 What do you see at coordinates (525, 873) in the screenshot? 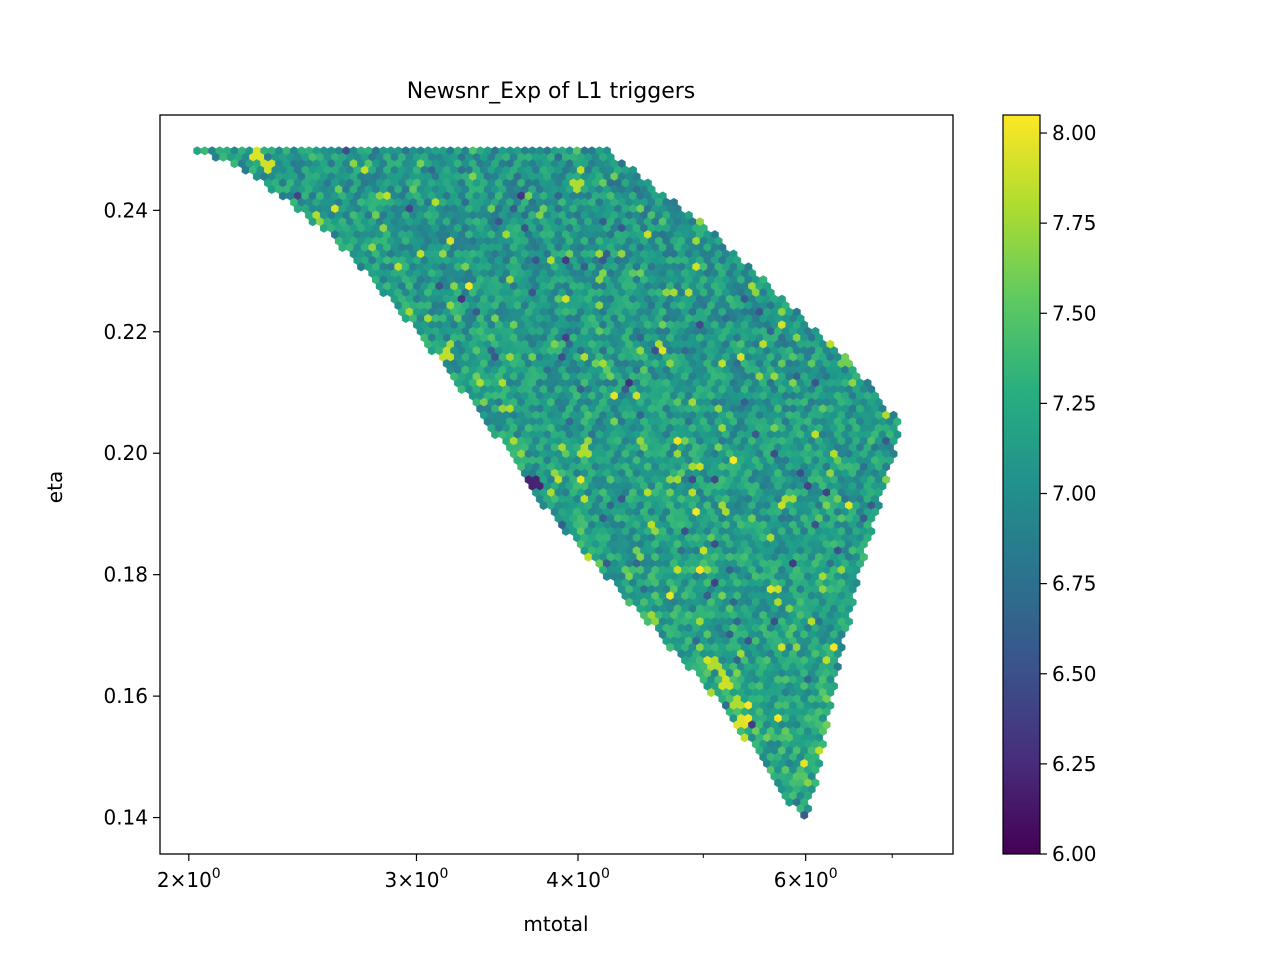
I see `x-axis: 2×100 3×100 4×100 6×100` at bounding box center [525, 873].